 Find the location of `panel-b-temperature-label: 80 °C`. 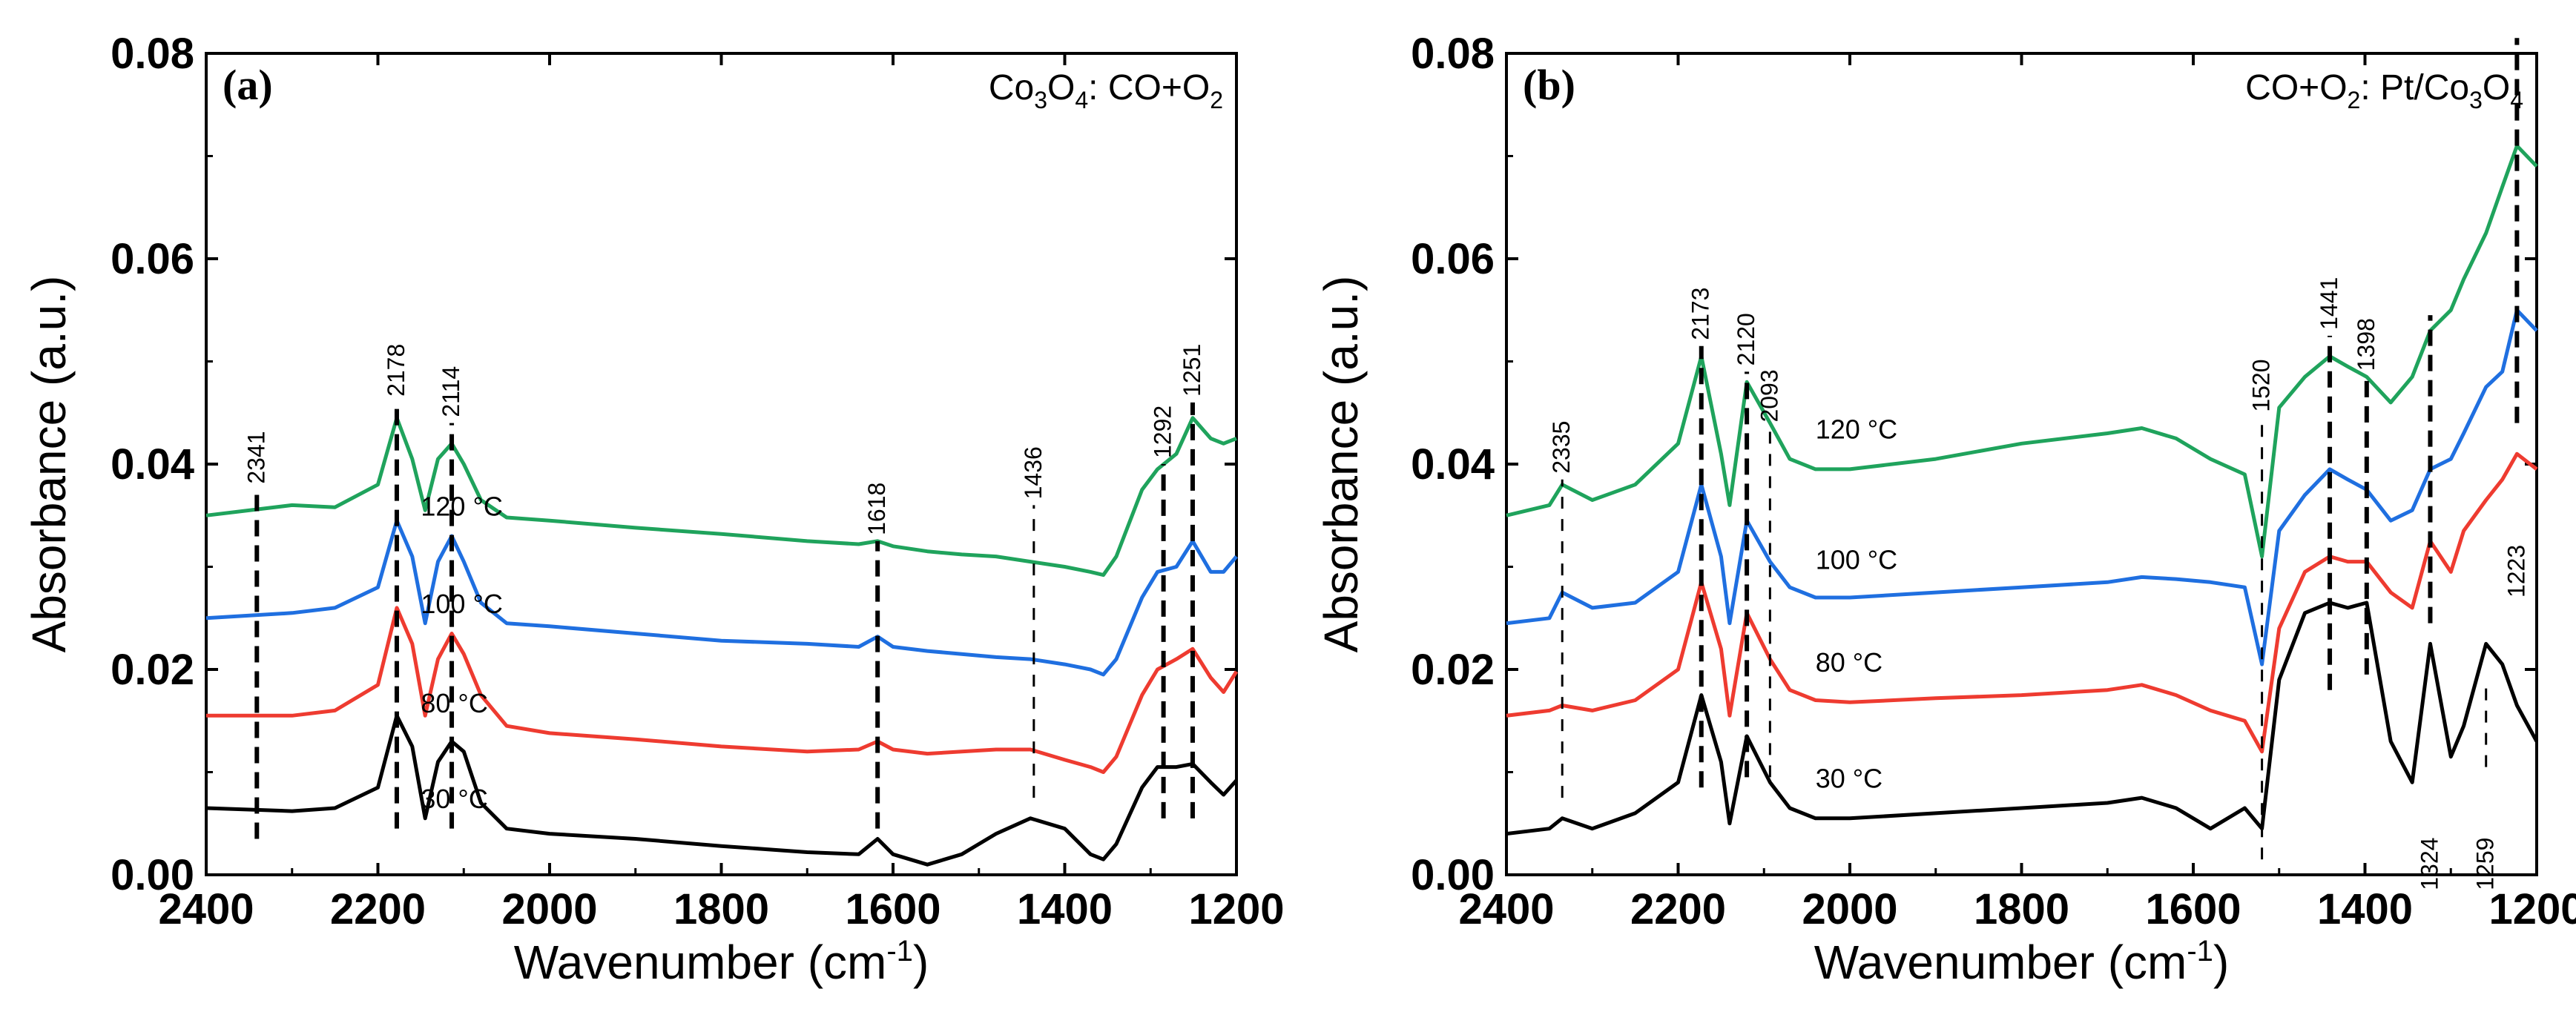

panel-b-temperature-label: 80 °C is located at coordinates (1849, 662).